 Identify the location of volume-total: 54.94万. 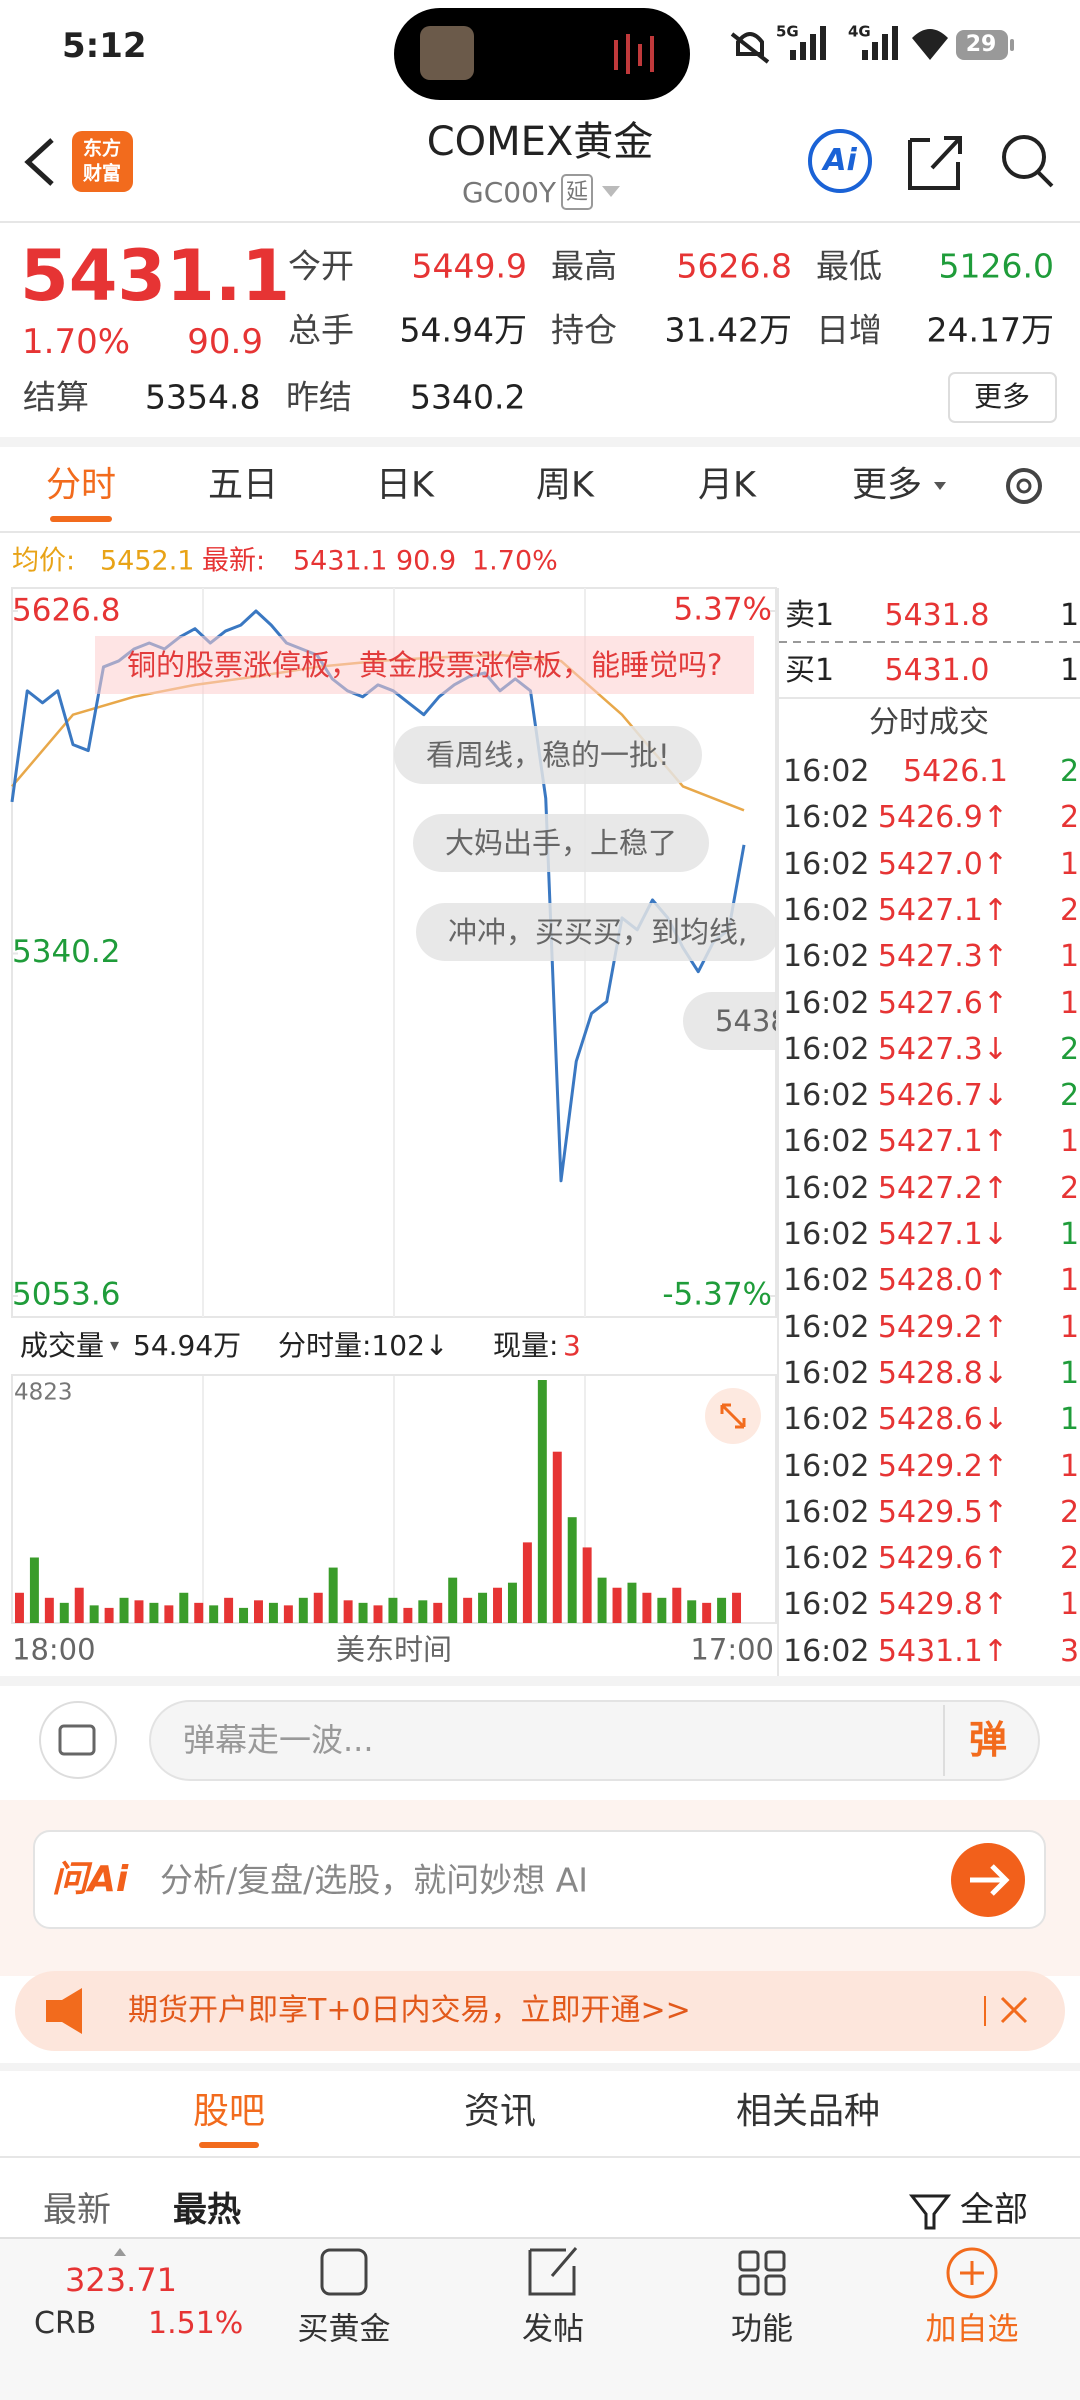
(187, 1345).